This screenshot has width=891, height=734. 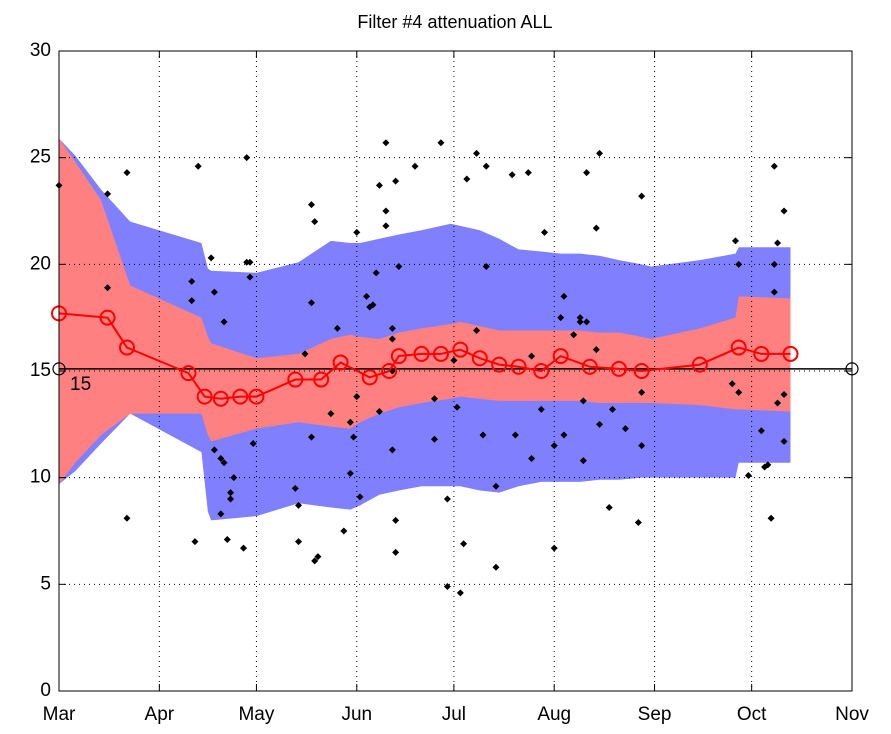 I want to click on x-tick-label: Aug, so click(x=554, y=714).